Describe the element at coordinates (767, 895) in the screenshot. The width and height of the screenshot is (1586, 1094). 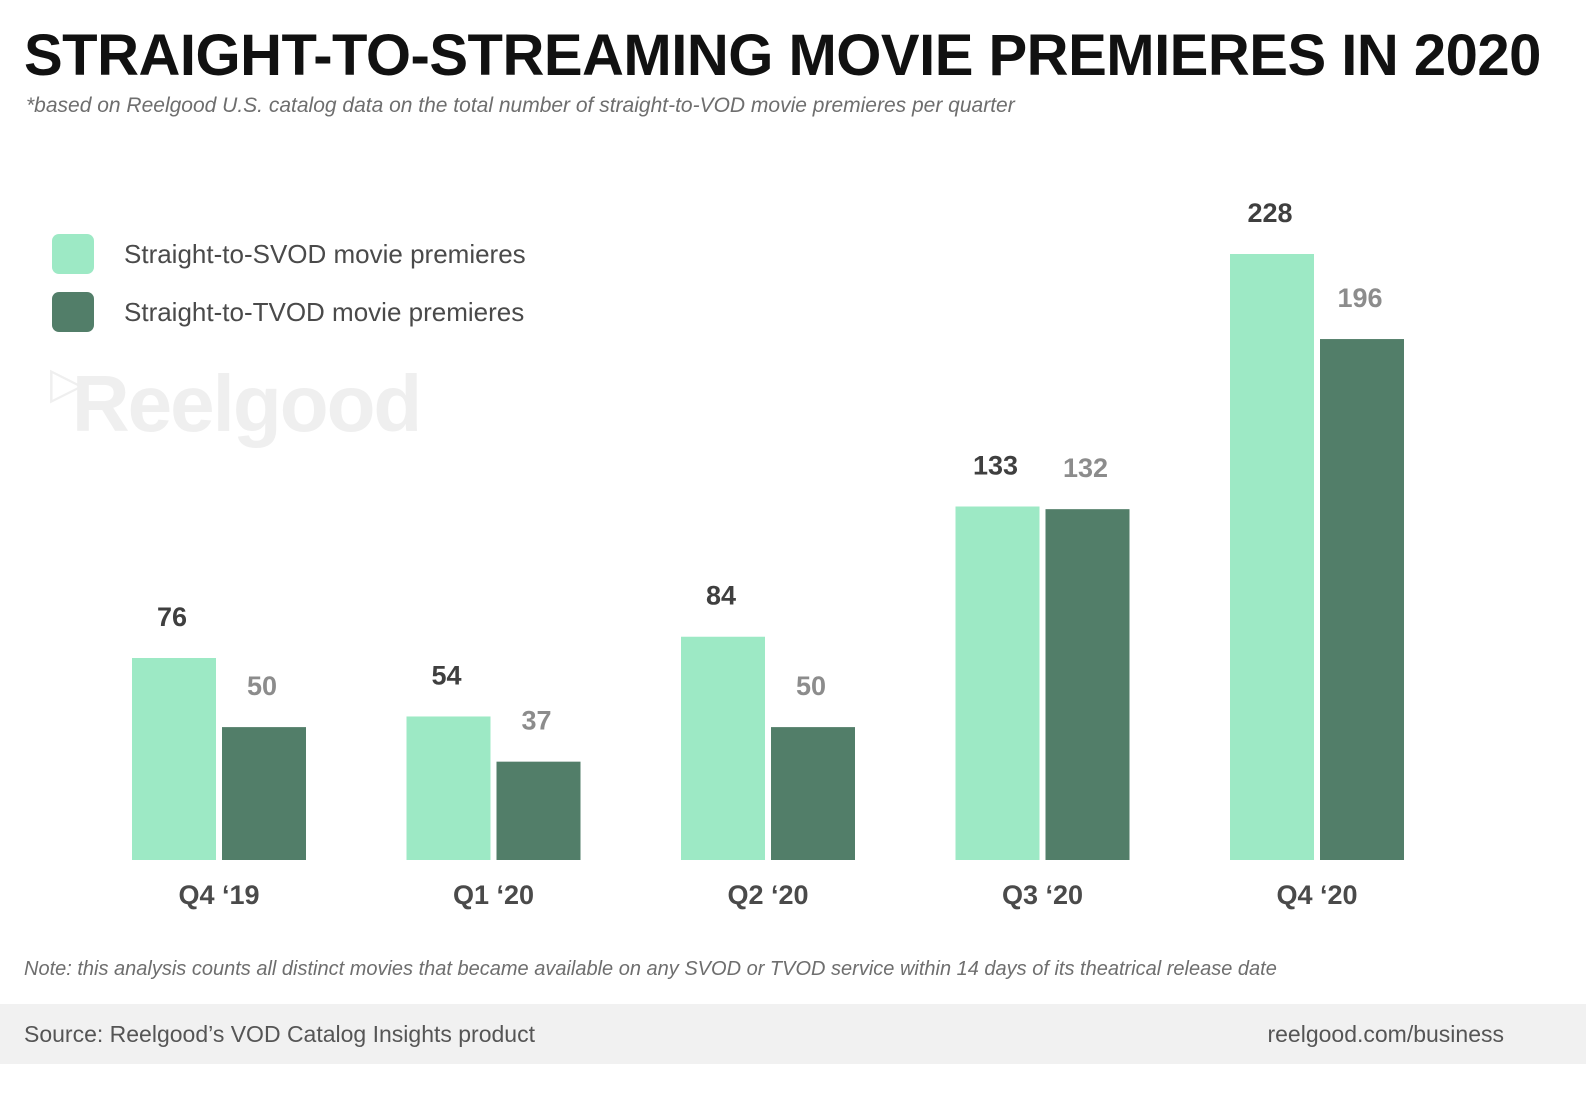
I see `x-tick-label-2: Q2 ‘20` at that location.